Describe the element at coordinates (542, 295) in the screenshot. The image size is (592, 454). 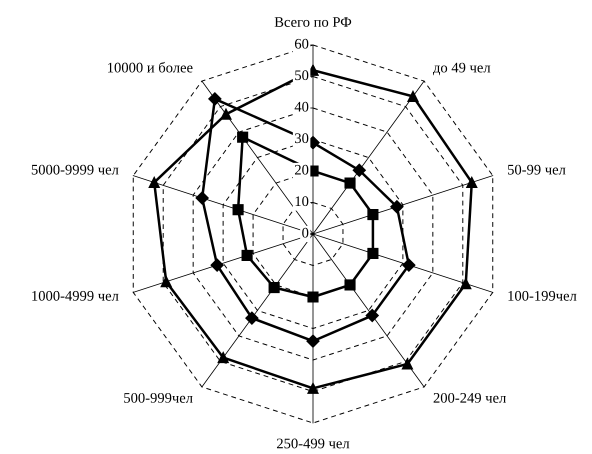
I see `spoke-label: 100-199чел` at that location.